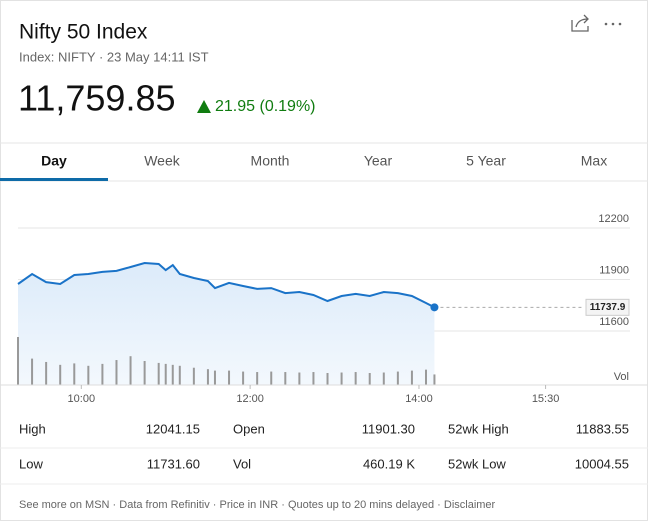  I want to click on tab: Month, so click(270, 161).